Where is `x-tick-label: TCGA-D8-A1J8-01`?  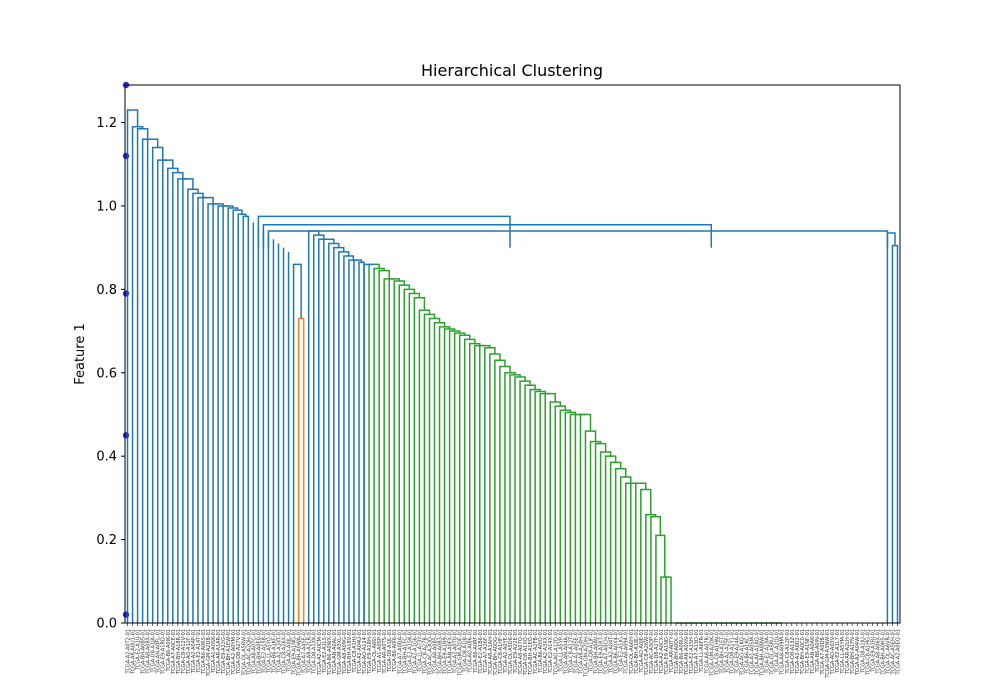 x-tick-label: TCGA-D8-A1J8-01 is located at coordinates (466, 651).